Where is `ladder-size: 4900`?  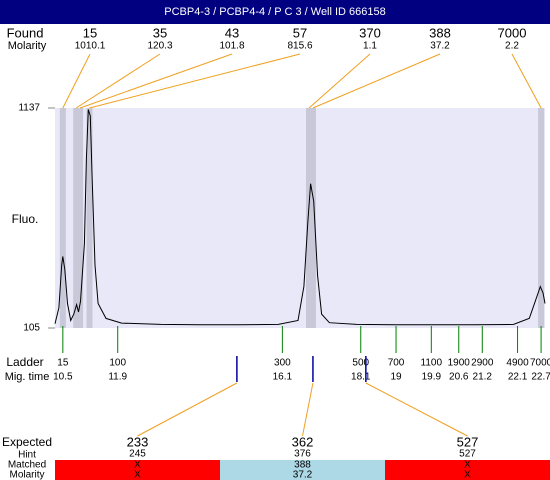
ladder-size: 4900 is located at coordinates (517, 363).